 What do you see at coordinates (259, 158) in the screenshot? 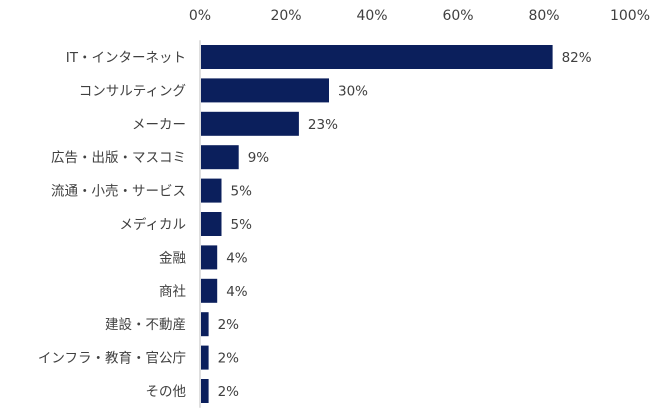
I see `data-label: 9%` at bounding box center [259, 158].